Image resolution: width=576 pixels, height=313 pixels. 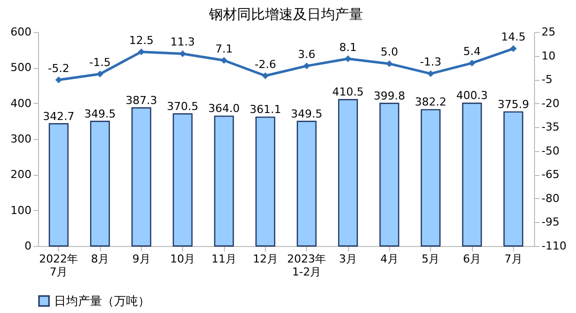 What do you see at coordinates (21, 175) in the screenshot?
I see `y-tick-label: 200` at bounding box center [21, 175].